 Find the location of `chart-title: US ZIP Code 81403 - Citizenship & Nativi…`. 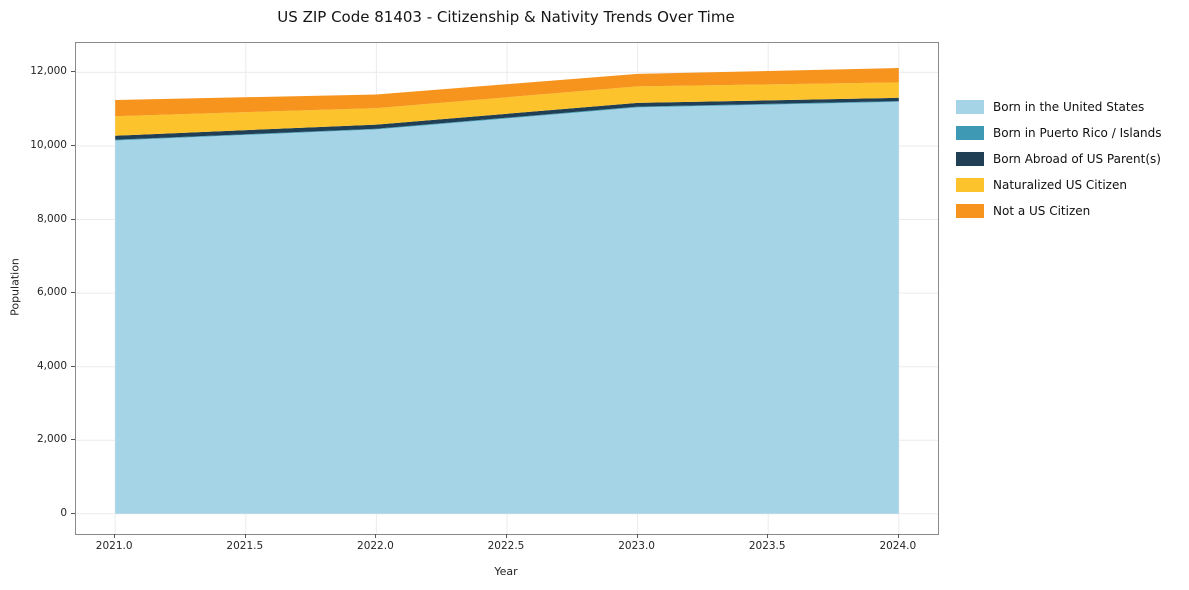

chart-title: US ZIP Code 81403 - Citizenship & Nativi… is located at coordinates (506, 17).